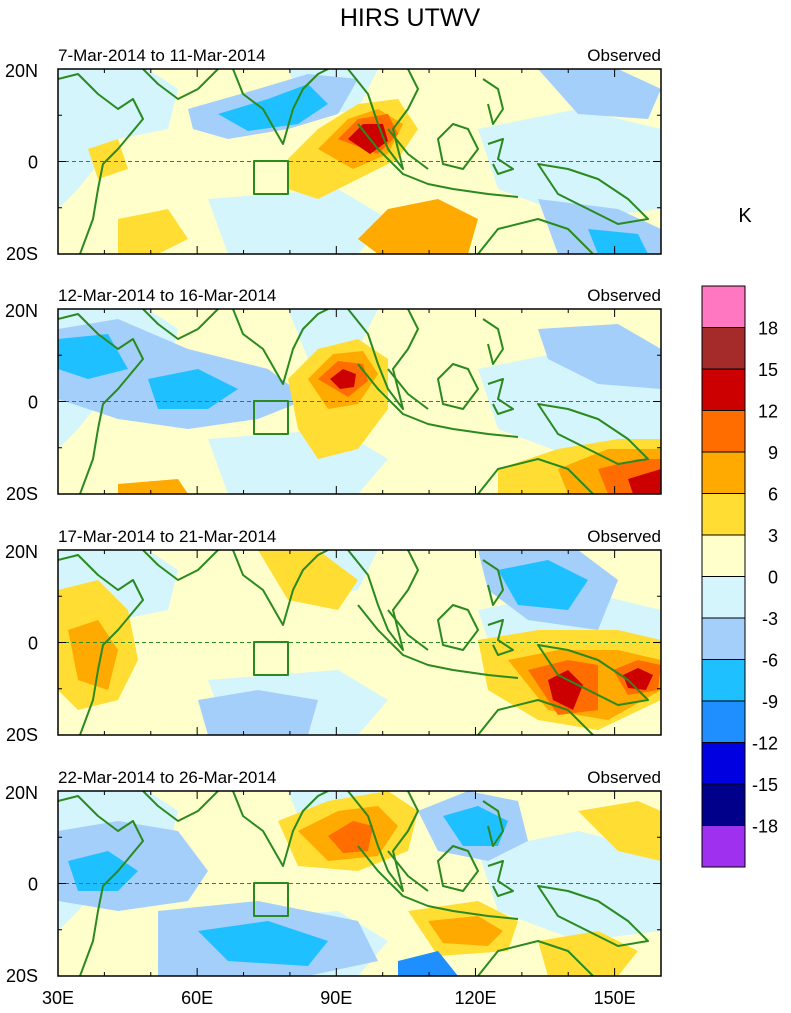  I want to click on colorbar-label: 6, so click(773, 495).